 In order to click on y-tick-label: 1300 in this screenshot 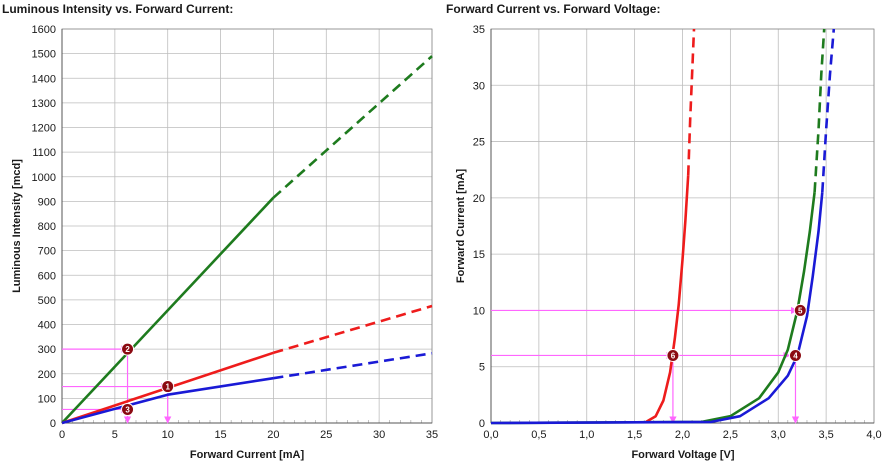, I will do `click(44, 104)`.